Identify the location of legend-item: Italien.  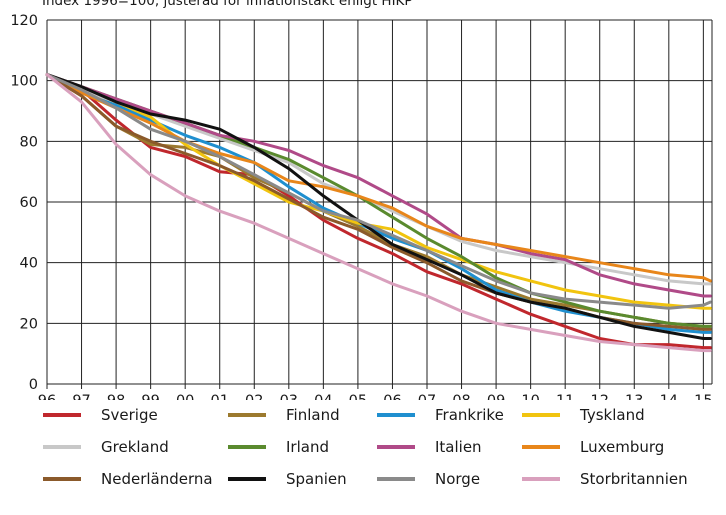
(429, 447).